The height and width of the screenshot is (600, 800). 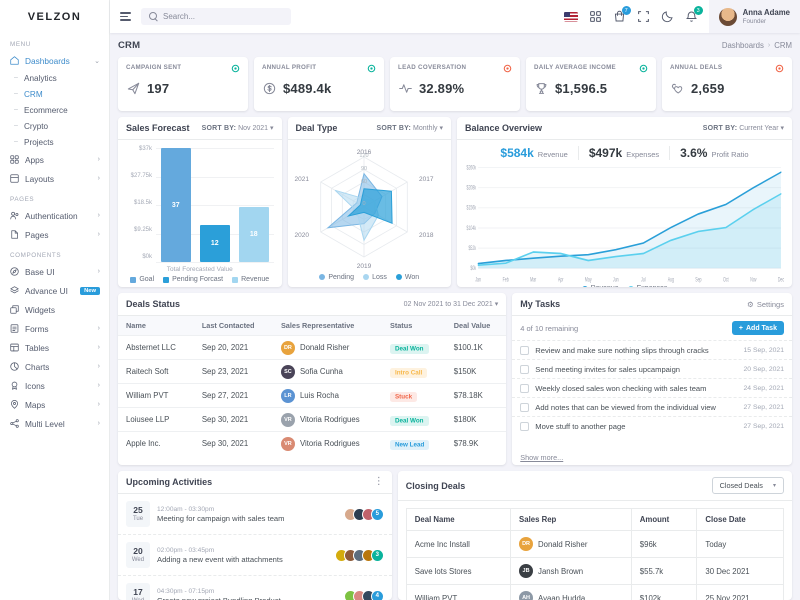 What do you see at coordinates (549, 328) in the screenshot?
I see `tasks-remaining: 4 of 10 remaining` at bounding box center [549, 328].